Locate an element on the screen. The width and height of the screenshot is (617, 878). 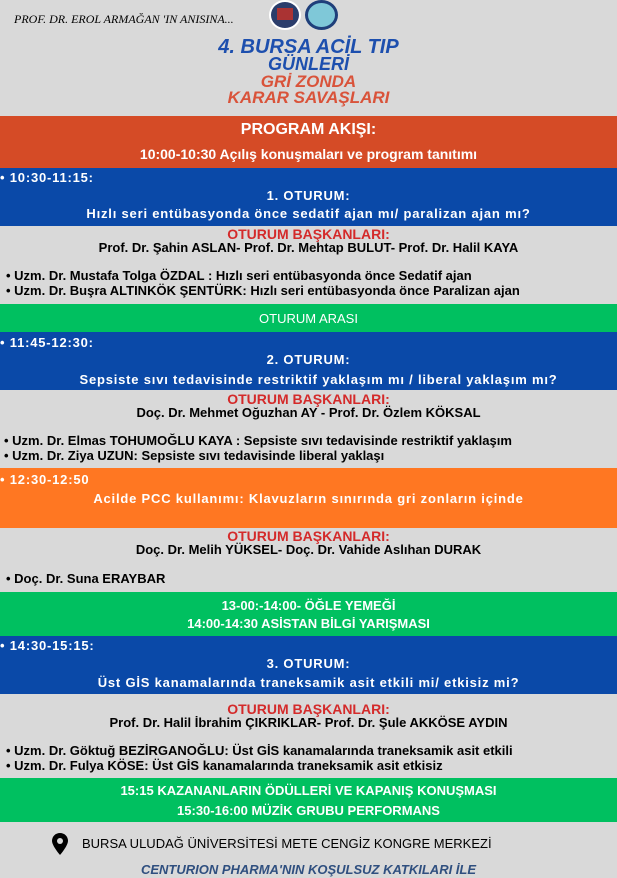
session-2-title: 2. OTURUM: is located at coordinates (308, 359).